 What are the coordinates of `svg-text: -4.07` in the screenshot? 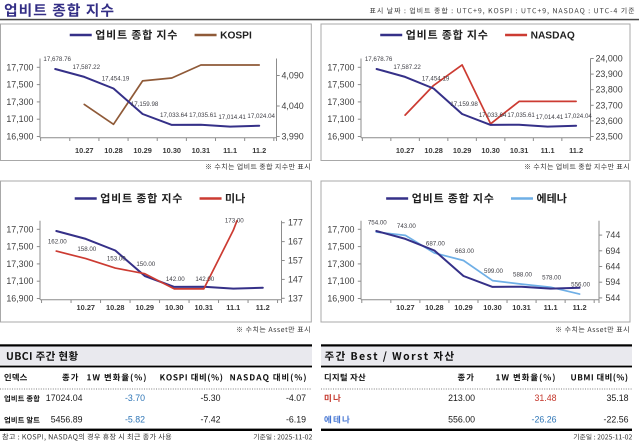 It's located at (296, 398).